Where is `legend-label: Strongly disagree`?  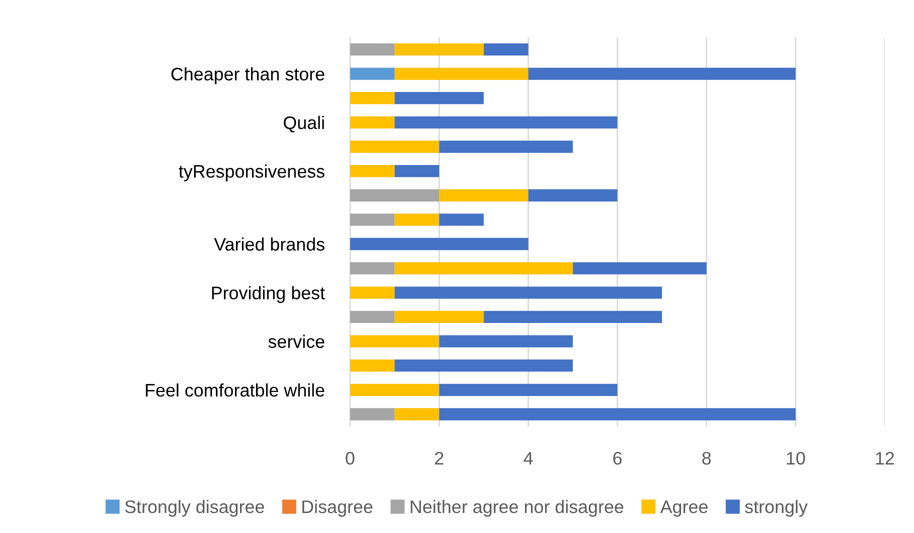 legend-label: Strongly disagree is located at coordinates (194, 508).